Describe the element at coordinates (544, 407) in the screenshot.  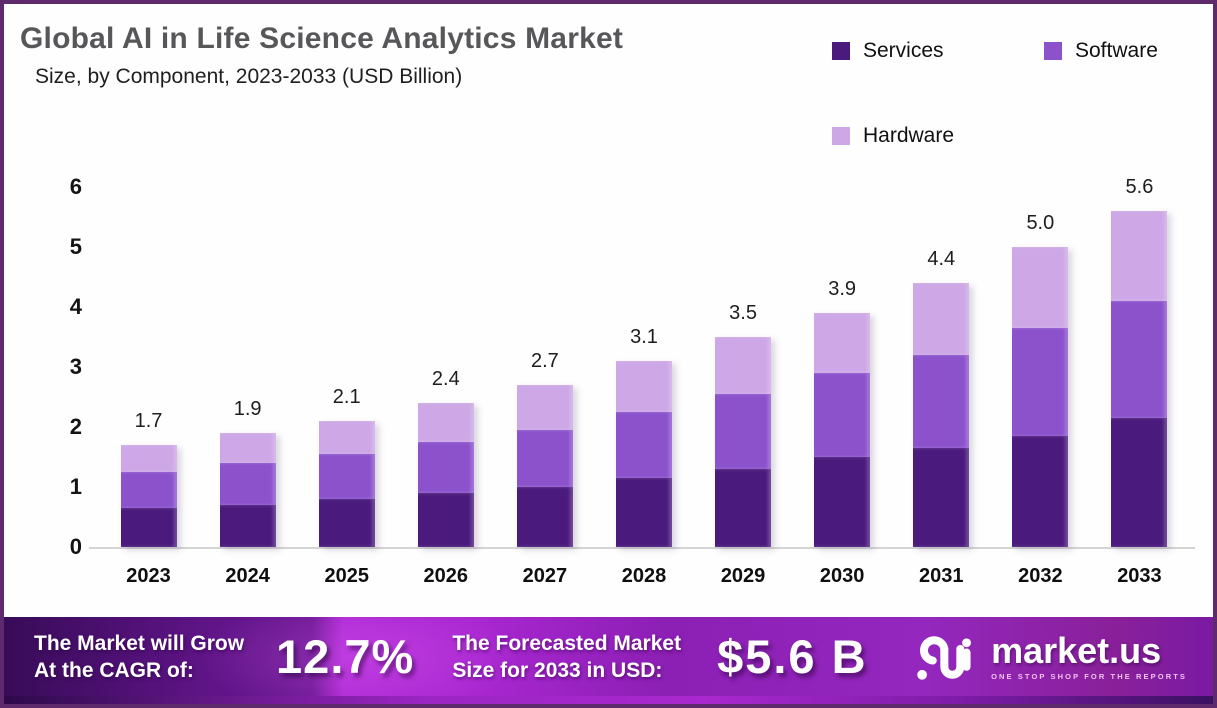
I see `bar-segment-hardware-2027` at that location.